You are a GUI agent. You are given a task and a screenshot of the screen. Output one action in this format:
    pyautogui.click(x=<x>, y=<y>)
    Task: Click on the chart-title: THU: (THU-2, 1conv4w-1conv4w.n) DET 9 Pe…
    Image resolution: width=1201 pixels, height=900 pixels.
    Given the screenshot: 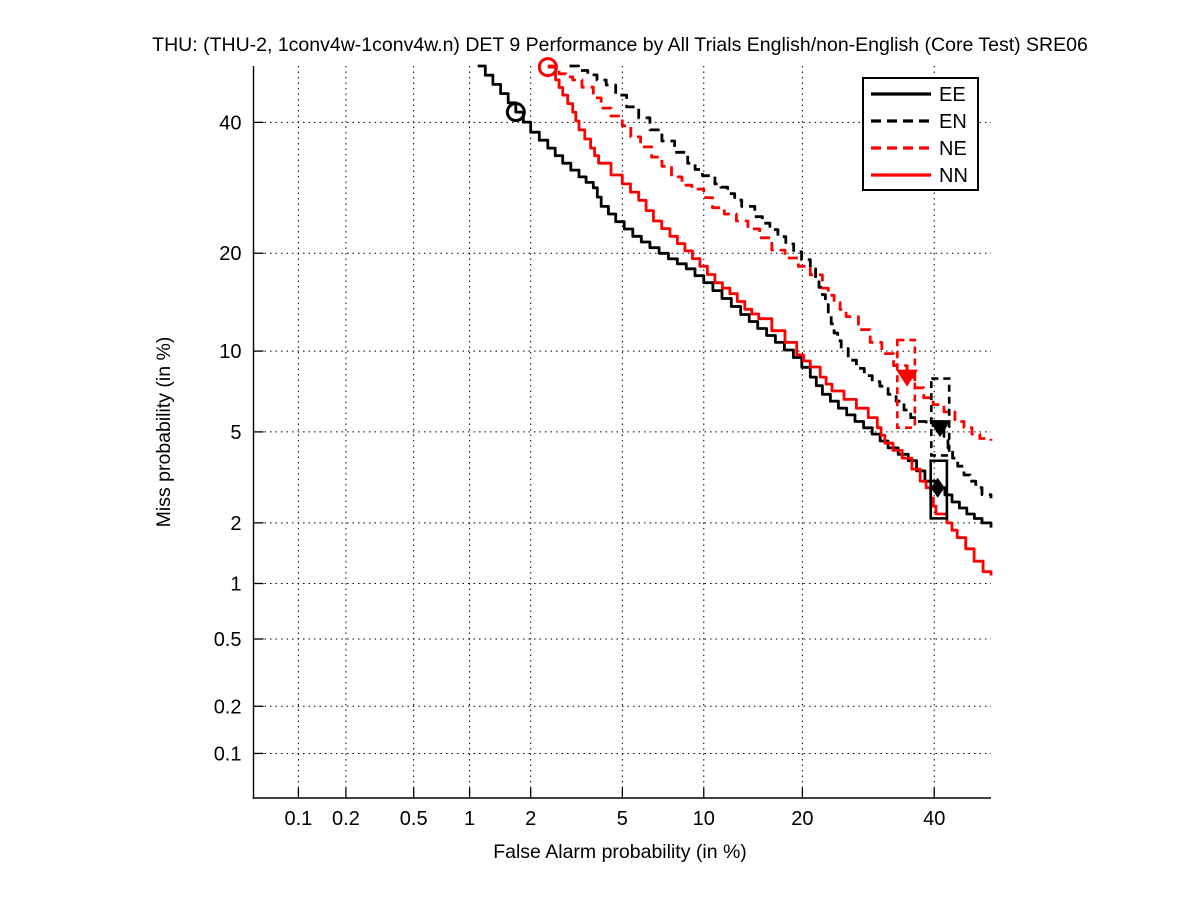 What is the action you would take?
    pyautogui.click(x=620, y=45)
    